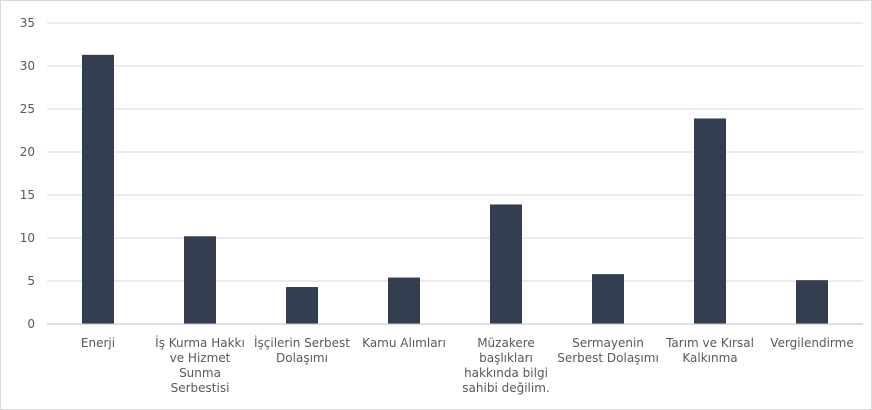 Image resolution: width=872 pixels, height=410 pixels. Describe the element at coordinates (27, 109) in the screenshot. I see `y-tick-label: 25` at that location.